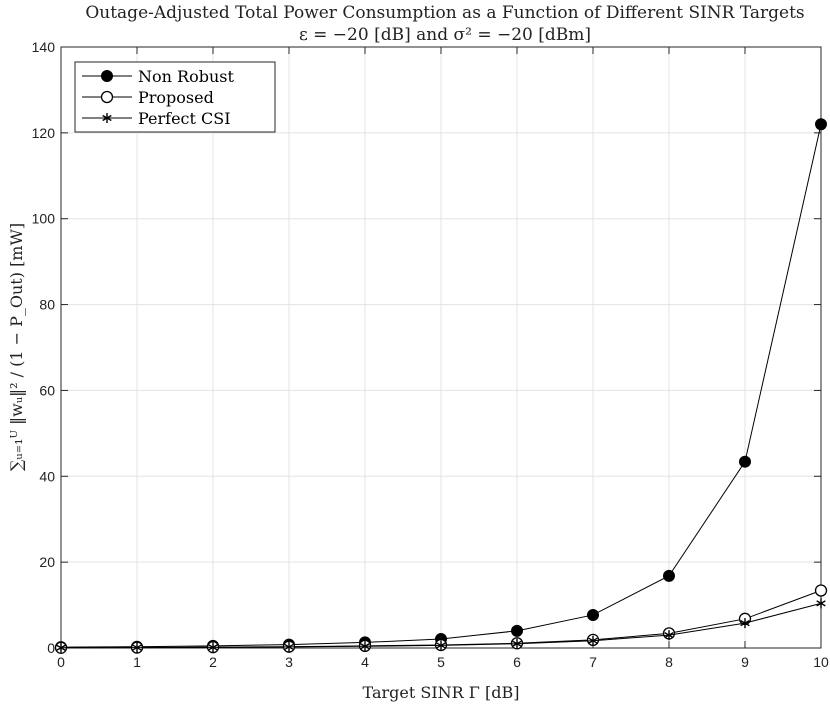 The height and width of the screenshot is (706, 830). What do you see at coordinates (51, 648) in the screenshot?
I see `y-tick-label: 0` at bounding box center [51, 648].